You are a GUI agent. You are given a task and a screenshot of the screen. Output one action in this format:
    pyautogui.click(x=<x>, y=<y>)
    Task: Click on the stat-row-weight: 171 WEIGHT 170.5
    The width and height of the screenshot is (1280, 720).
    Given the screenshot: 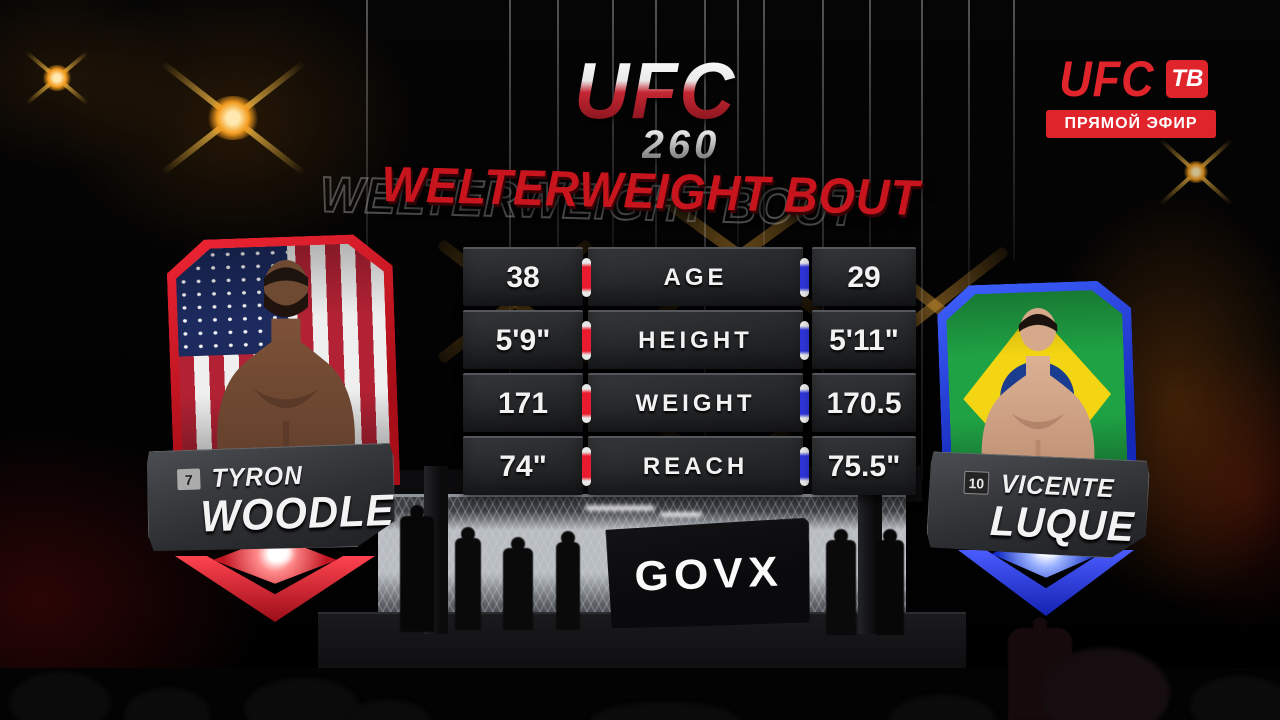 What is the action you would take?
    pyautogui.click(x=640, y=402)
    